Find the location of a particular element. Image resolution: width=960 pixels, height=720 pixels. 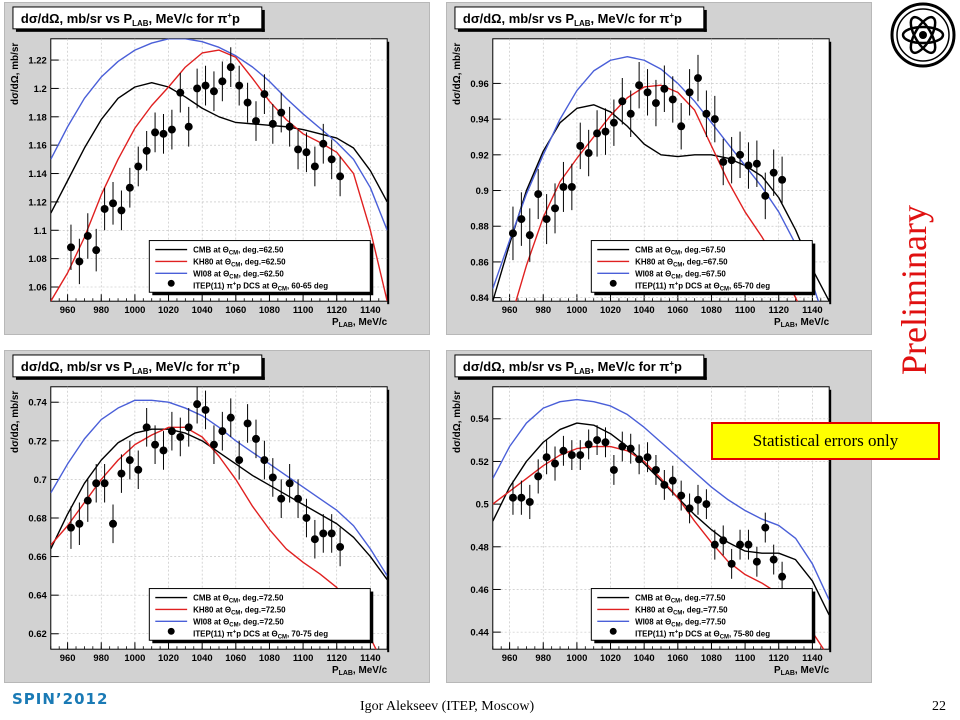

legend-entry: KH80 at ΘCM, deg.=62.50 is located at coordinates (239, 262).